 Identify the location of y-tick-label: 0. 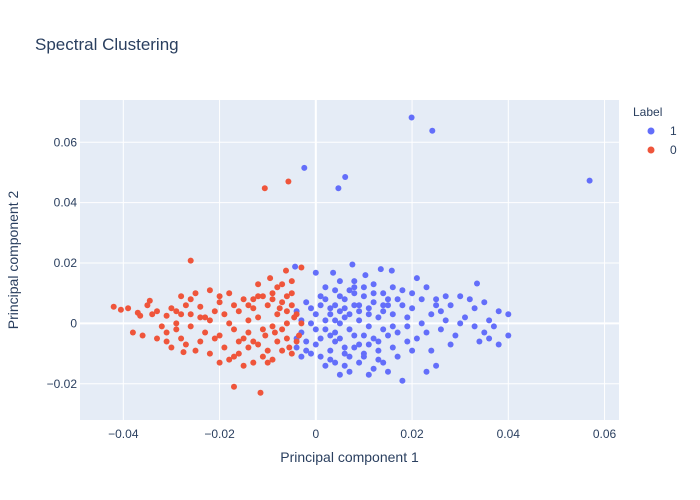
(73, 323).